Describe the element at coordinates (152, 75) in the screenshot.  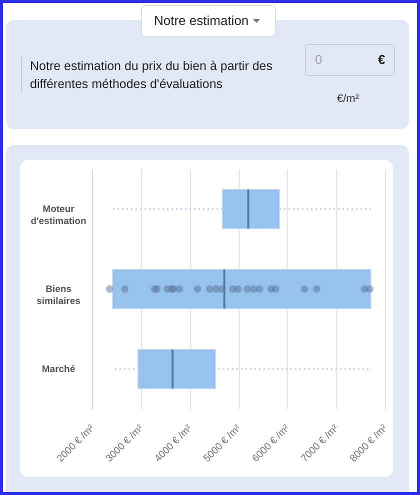
I see `chart-title: Notre estimation du prix du bien à partir des différentes méthodes d'évaluations` at that location.